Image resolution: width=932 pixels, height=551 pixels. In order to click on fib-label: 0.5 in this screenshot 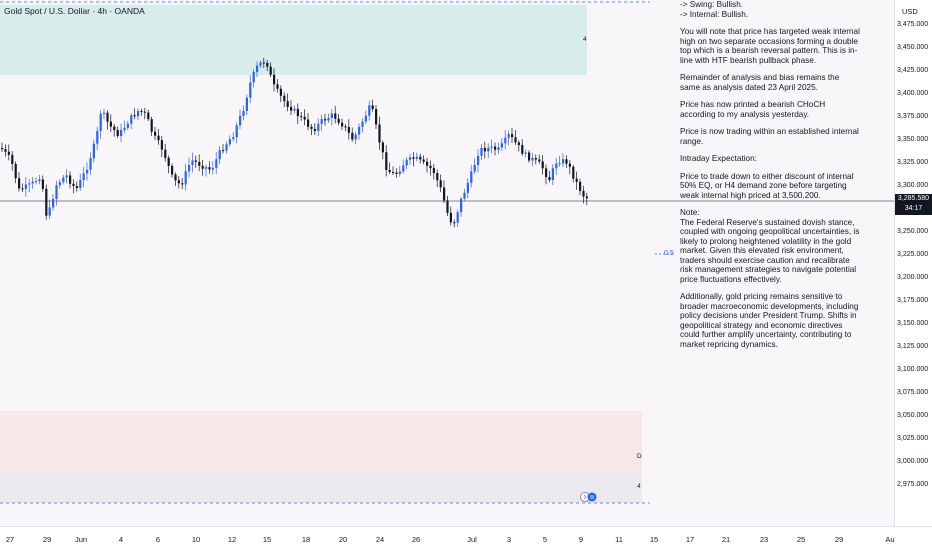, I will do `click(669, 253)`.